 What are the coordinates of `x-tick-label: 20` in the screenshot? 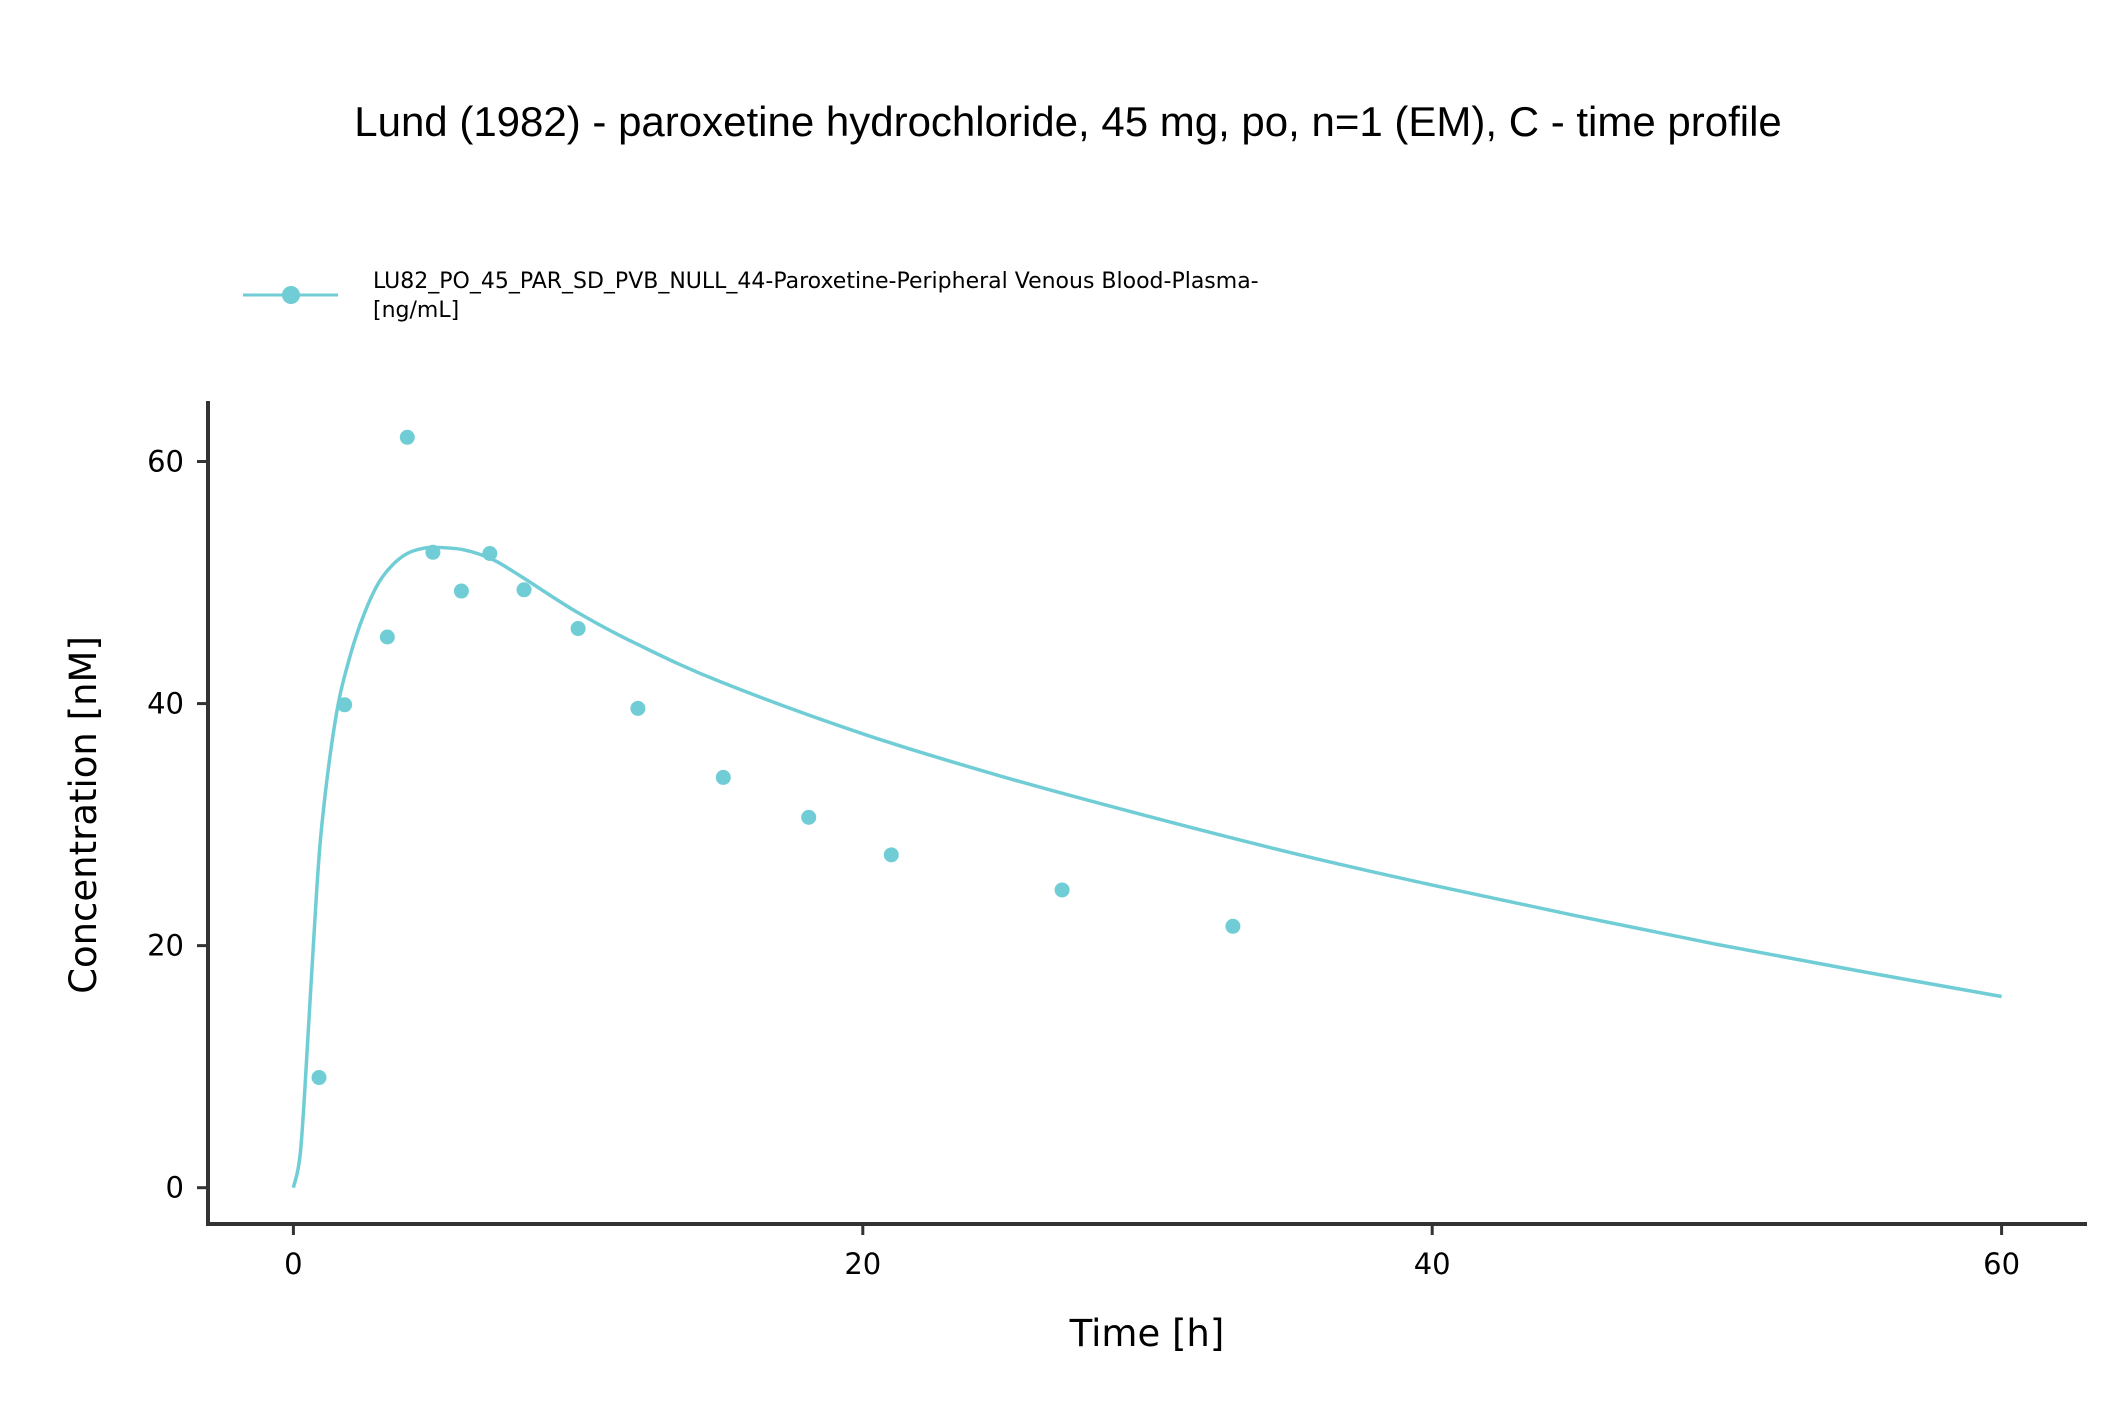 It's located at (862, 1264).